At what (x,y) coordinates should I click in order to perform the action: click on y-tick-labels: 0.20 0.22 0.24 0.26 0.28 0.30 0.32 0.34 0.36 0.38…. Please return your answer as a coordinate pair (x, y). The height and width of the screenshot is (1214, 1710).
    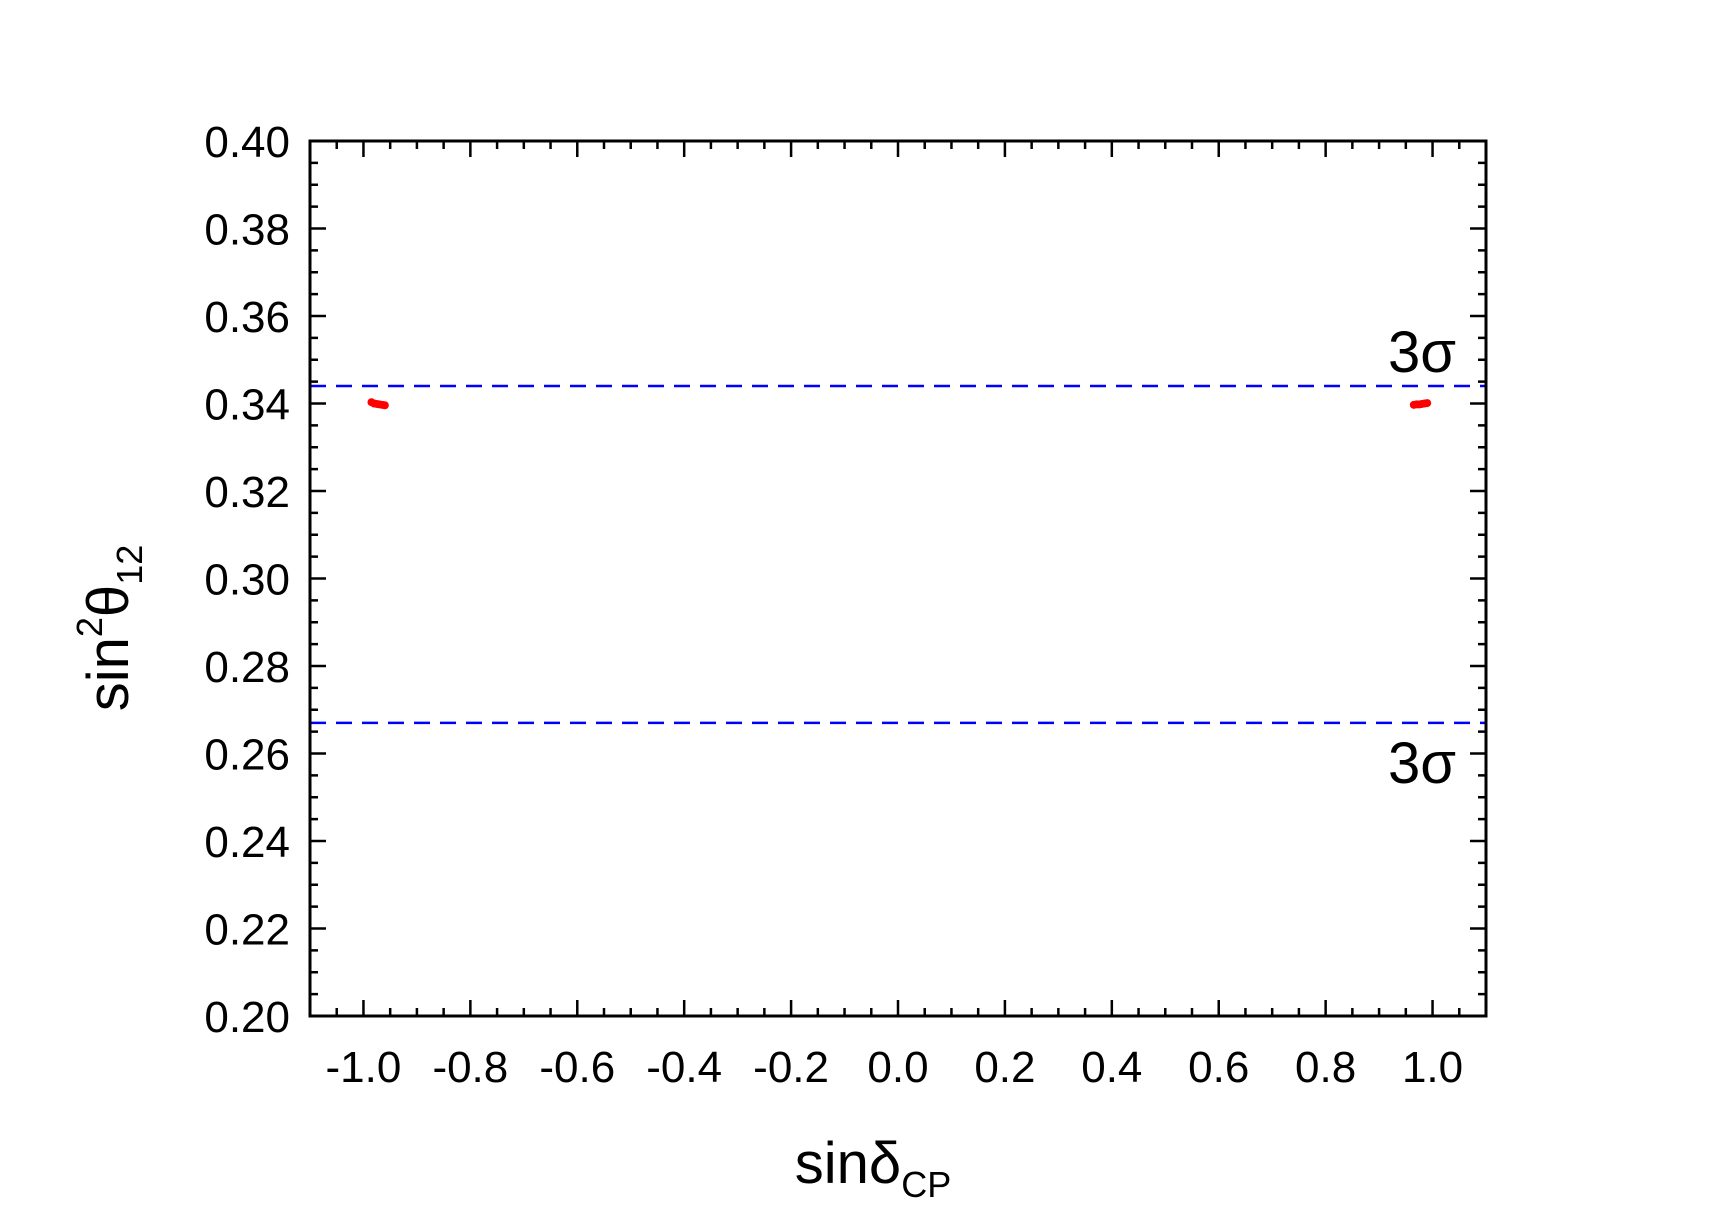
    Looking at the image, I should click on (247, 580).